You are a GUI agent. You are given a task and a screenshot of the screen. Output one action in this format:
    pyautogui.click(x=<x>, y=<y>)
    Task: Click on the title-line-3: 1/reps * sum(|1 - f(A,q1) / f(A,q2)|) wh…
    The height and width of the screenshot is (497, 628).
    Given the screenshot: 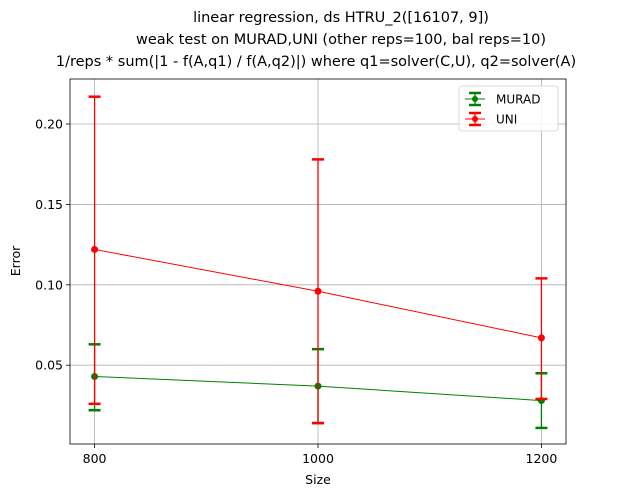 What is the action you would take?
    pyautogui.click(x=316, y=62)
    